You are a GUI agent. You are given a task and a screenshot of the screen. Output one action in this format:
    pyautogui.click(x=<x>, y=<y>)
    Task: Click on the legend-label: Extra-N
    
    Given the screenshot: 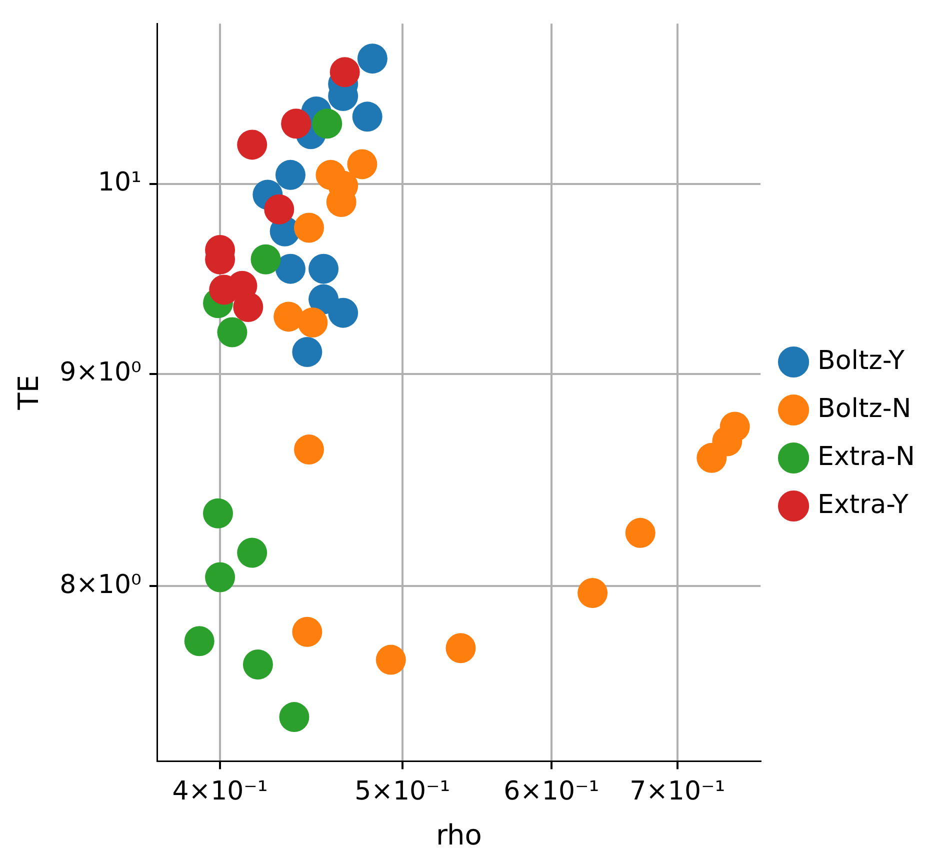 What is the action you would take?
    pyautogui.click(x=867, y=457)
    